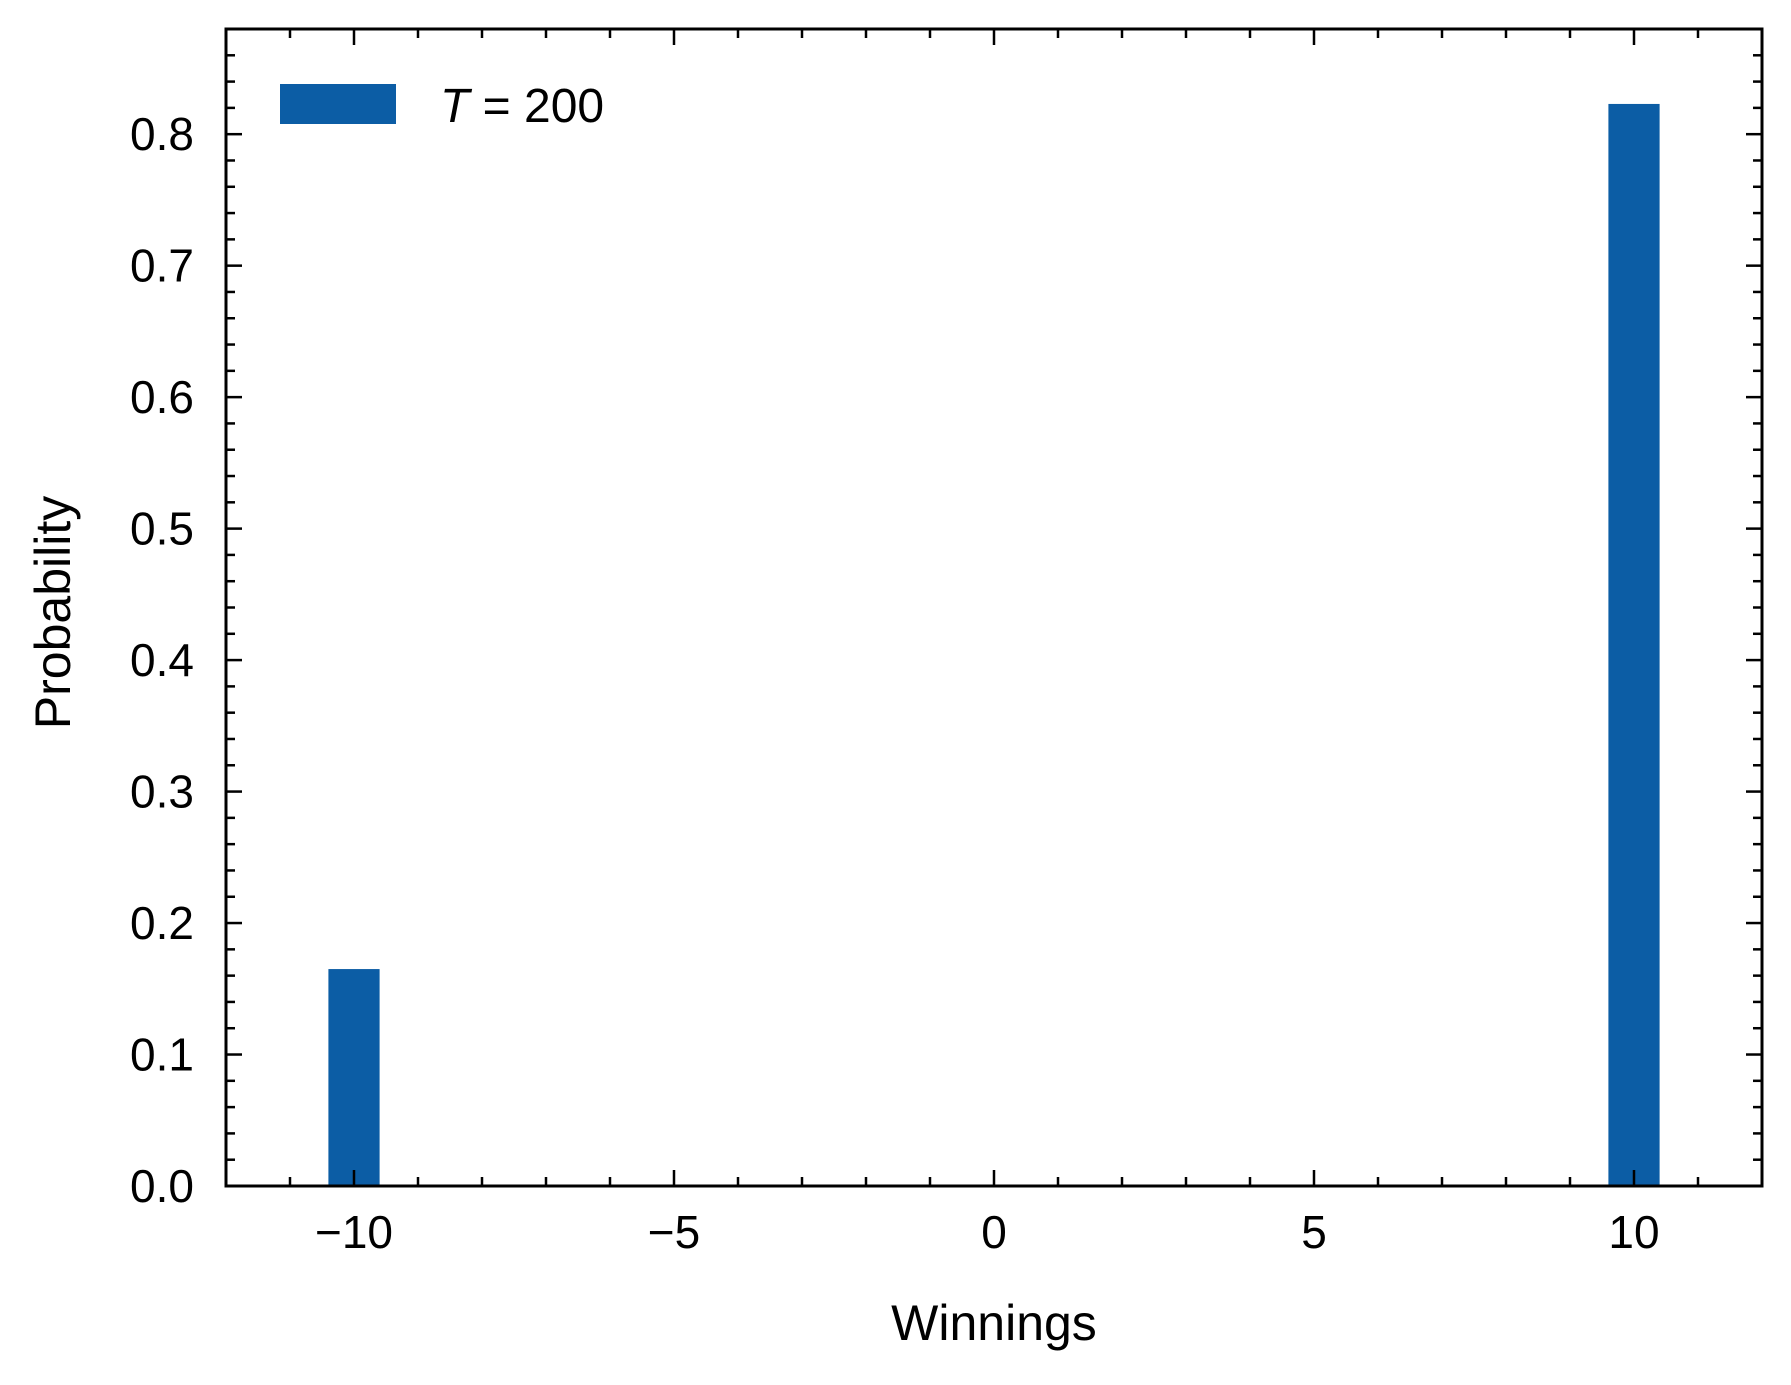 The height and width of the screenshot is (1385, 1791). I want to click on legend-label: T = 200, so click(522, 106).